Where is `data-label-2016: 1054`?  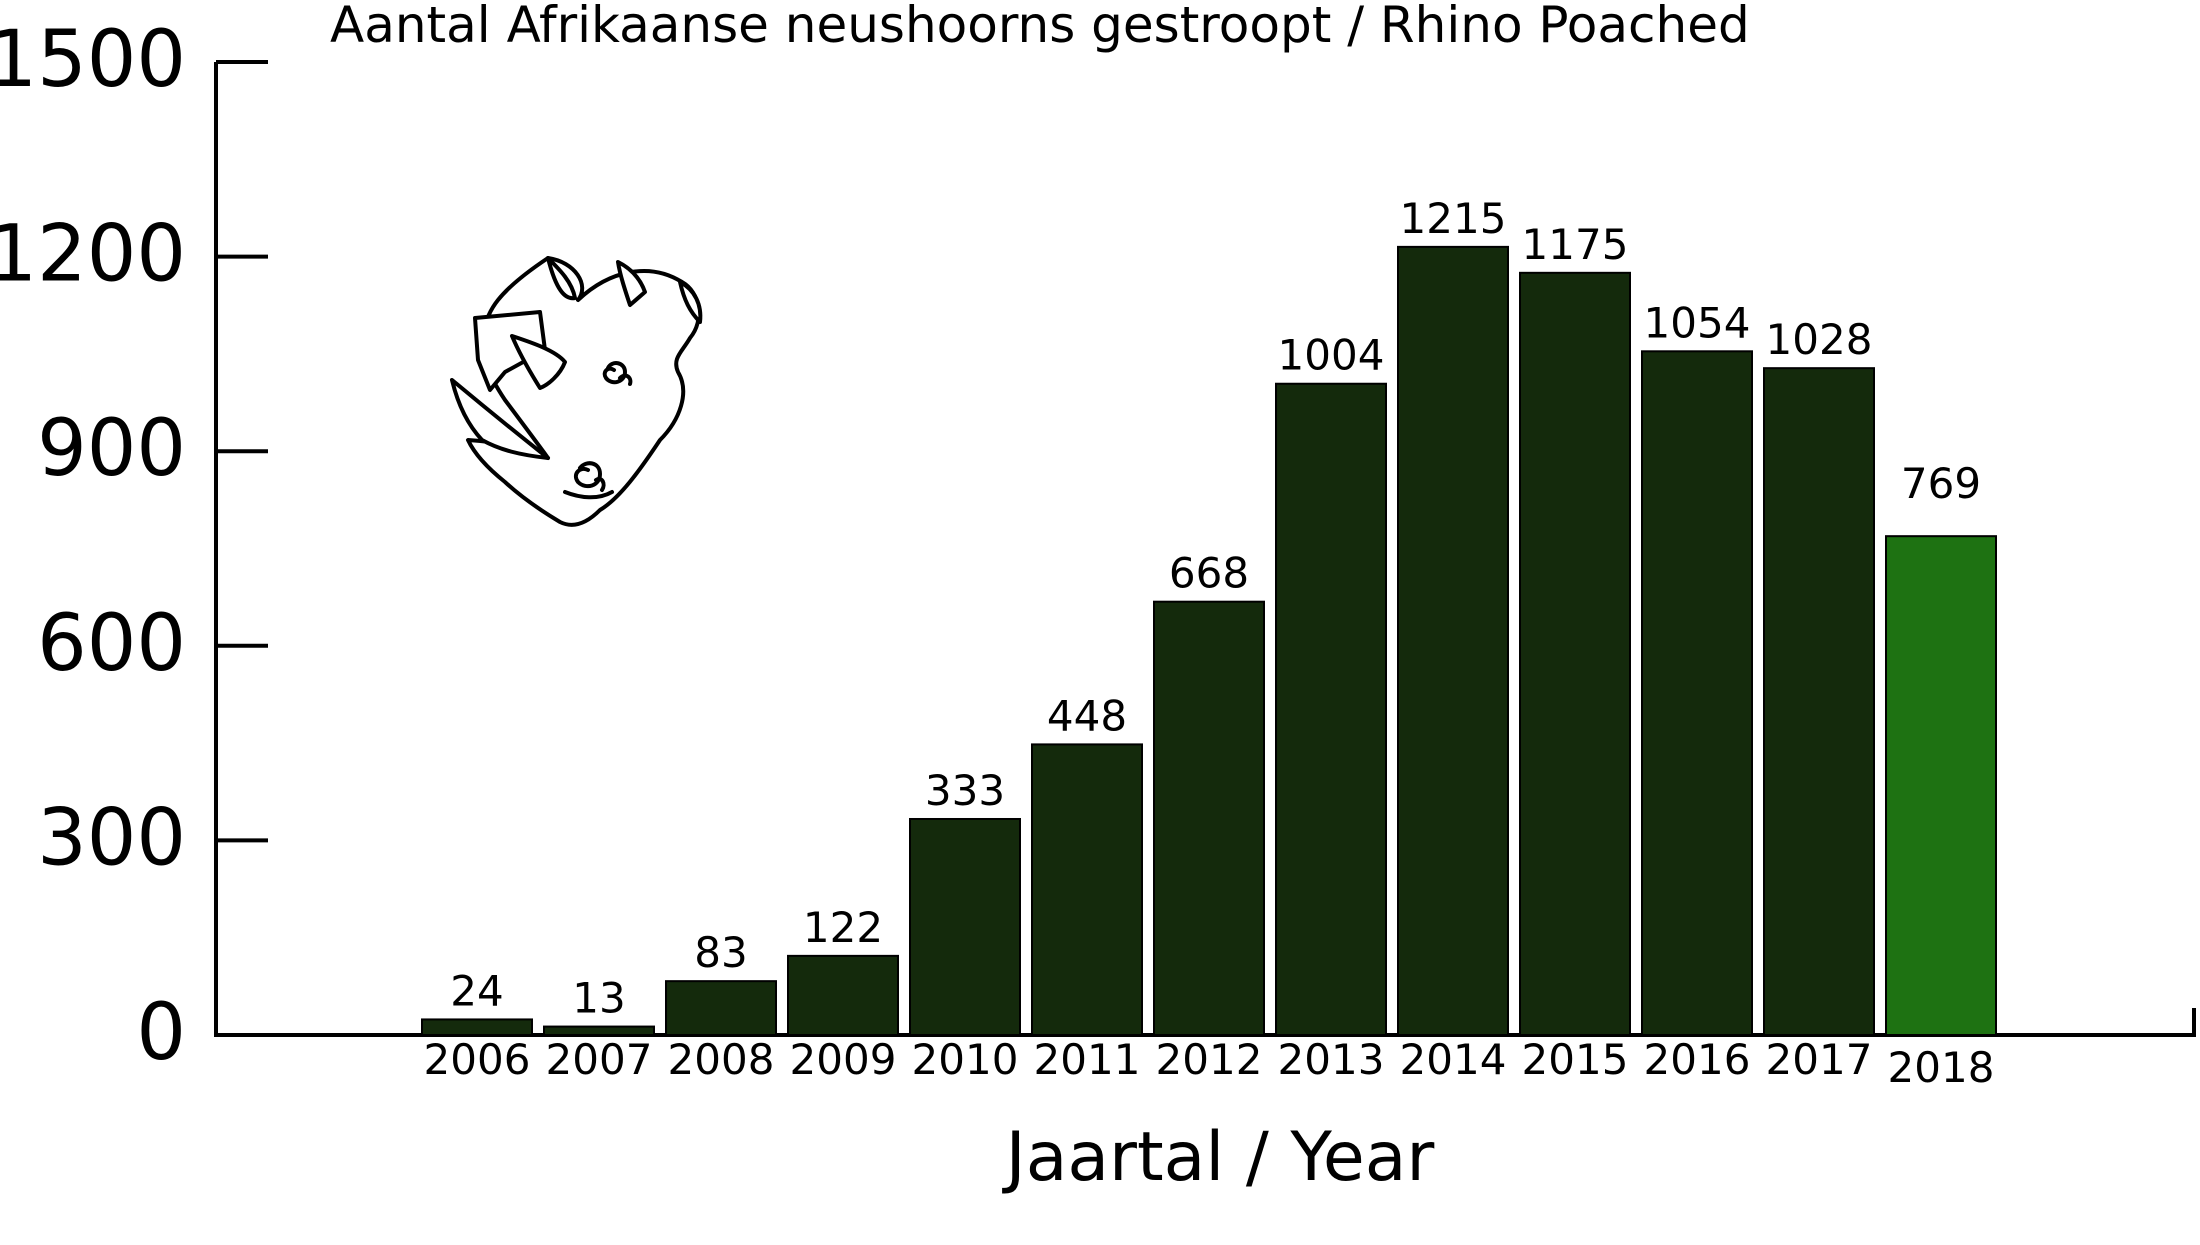 data-label-2016: 1054 is located at coordinates (1697, 322).